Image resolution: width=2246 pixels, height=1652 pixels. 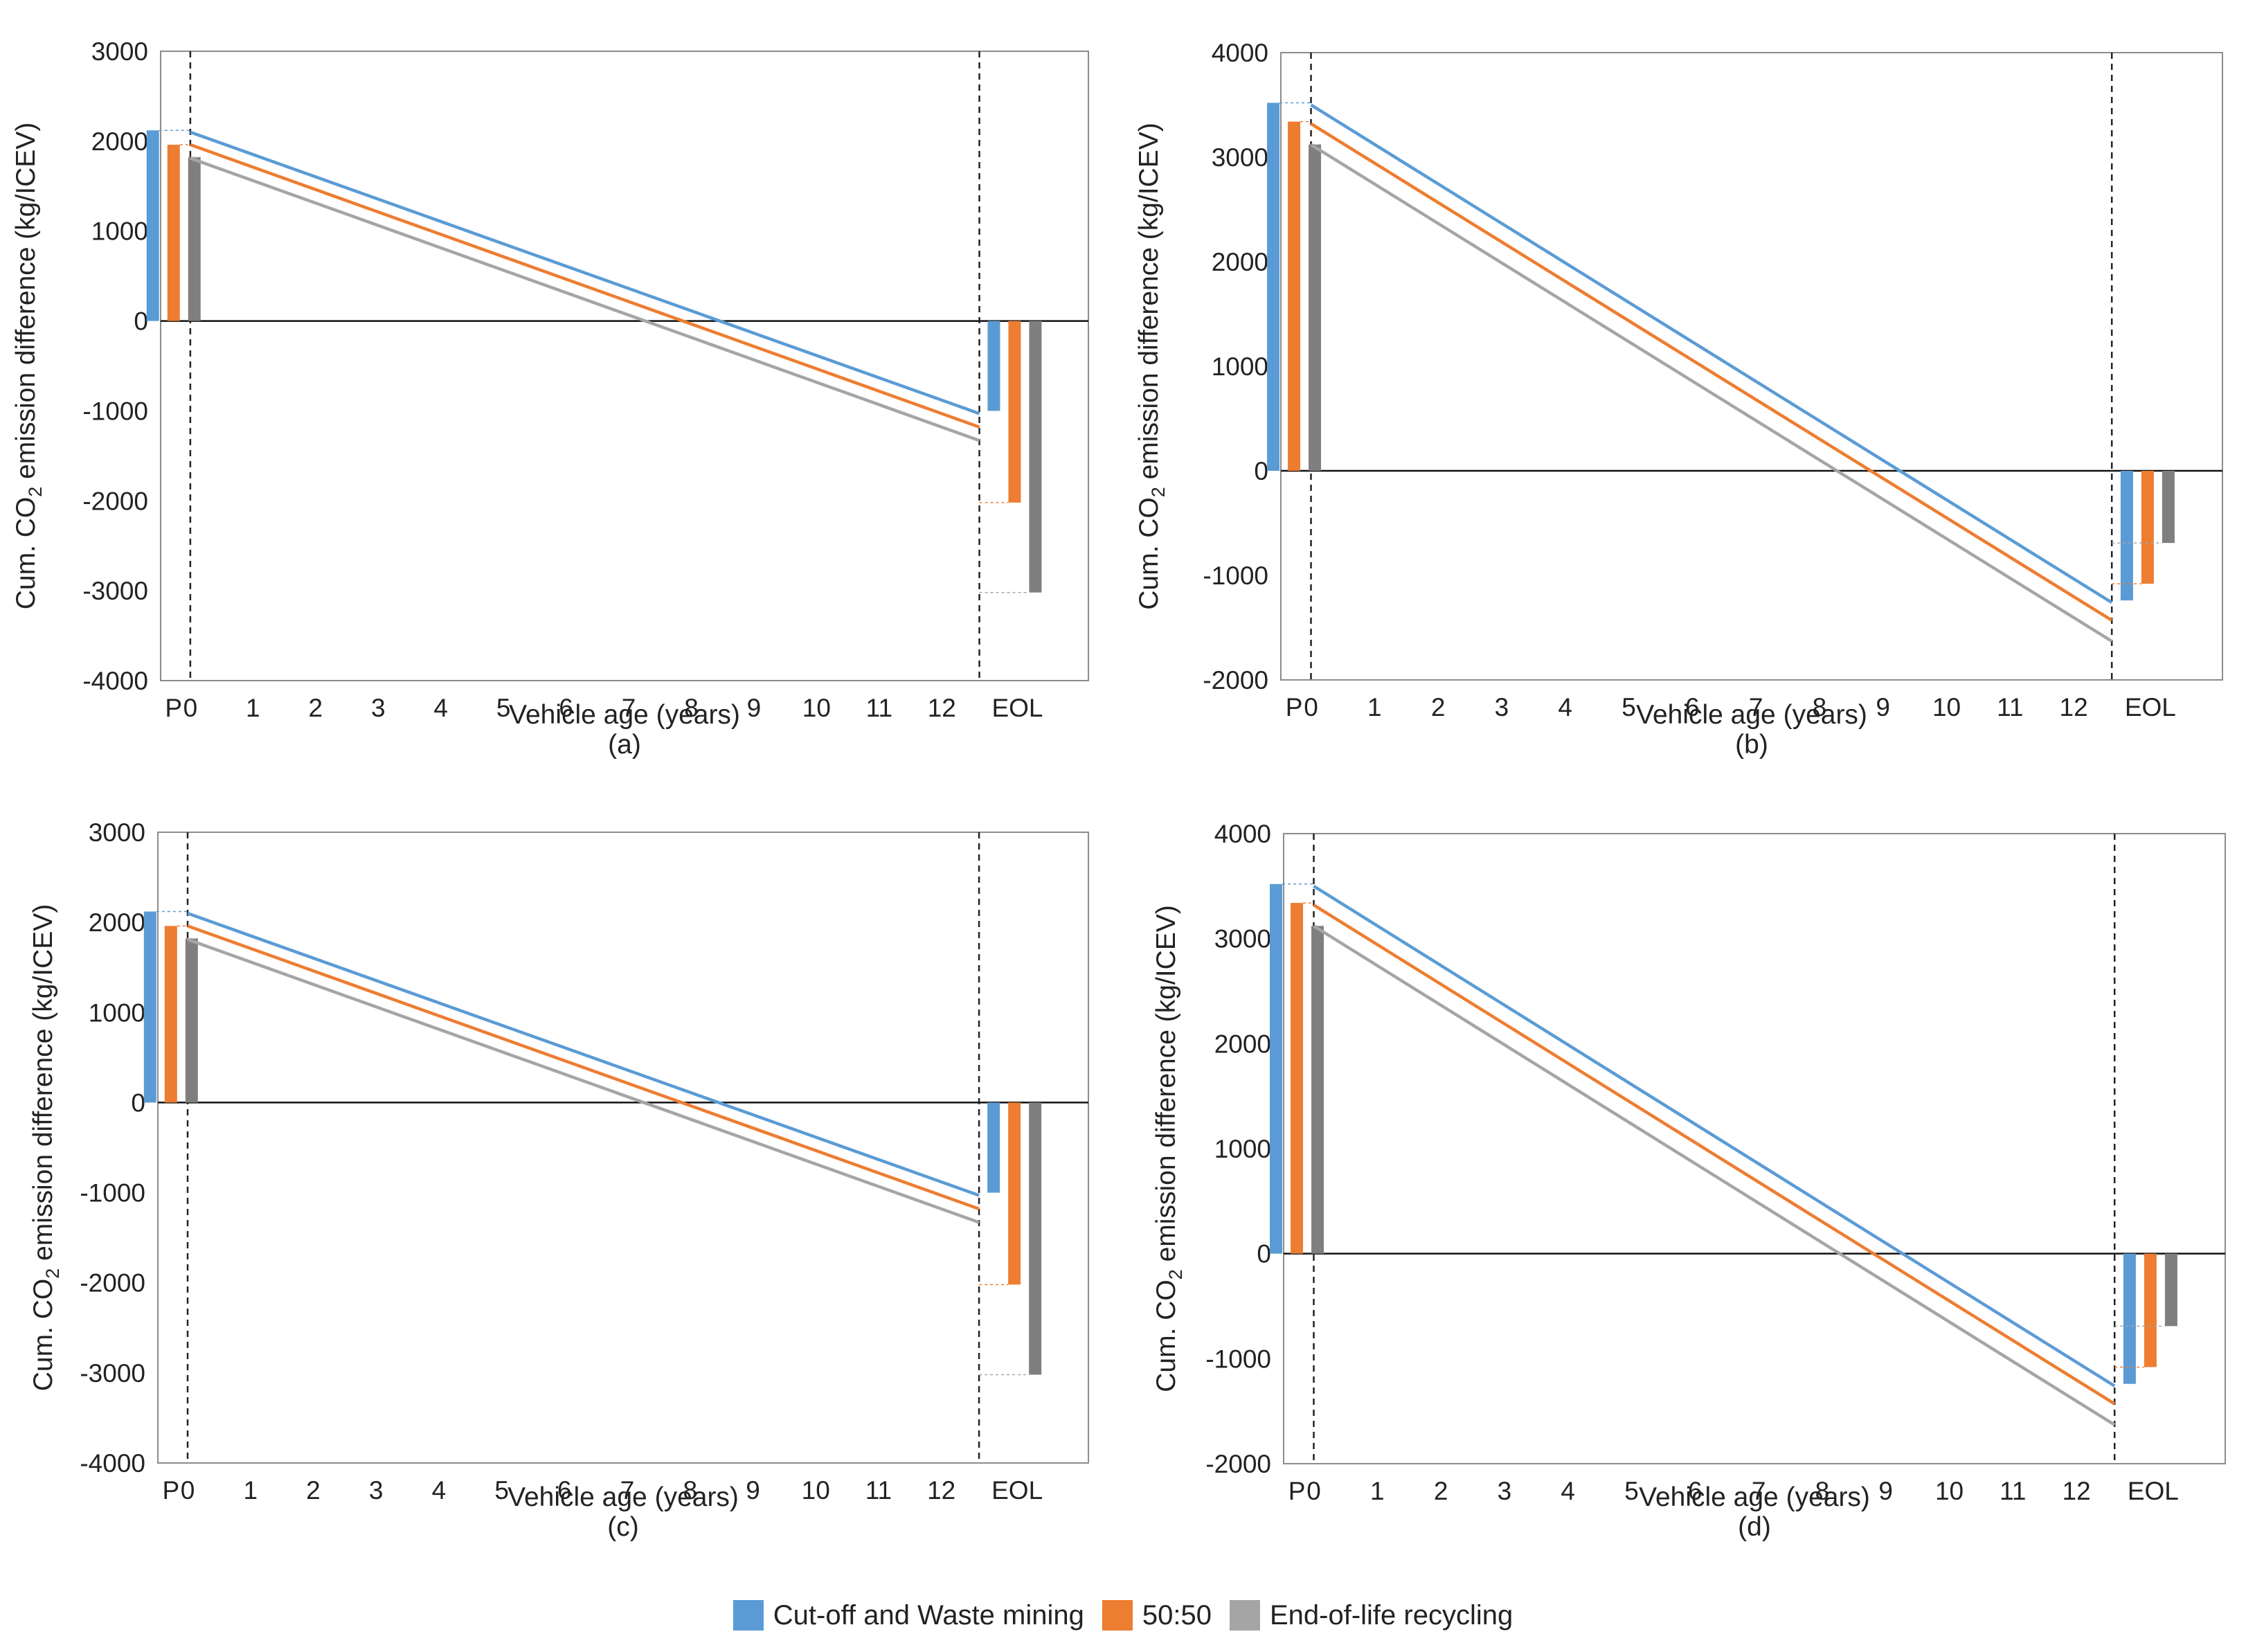 I want to click on x-tick-label: 3, so click(x=377, y=1491).